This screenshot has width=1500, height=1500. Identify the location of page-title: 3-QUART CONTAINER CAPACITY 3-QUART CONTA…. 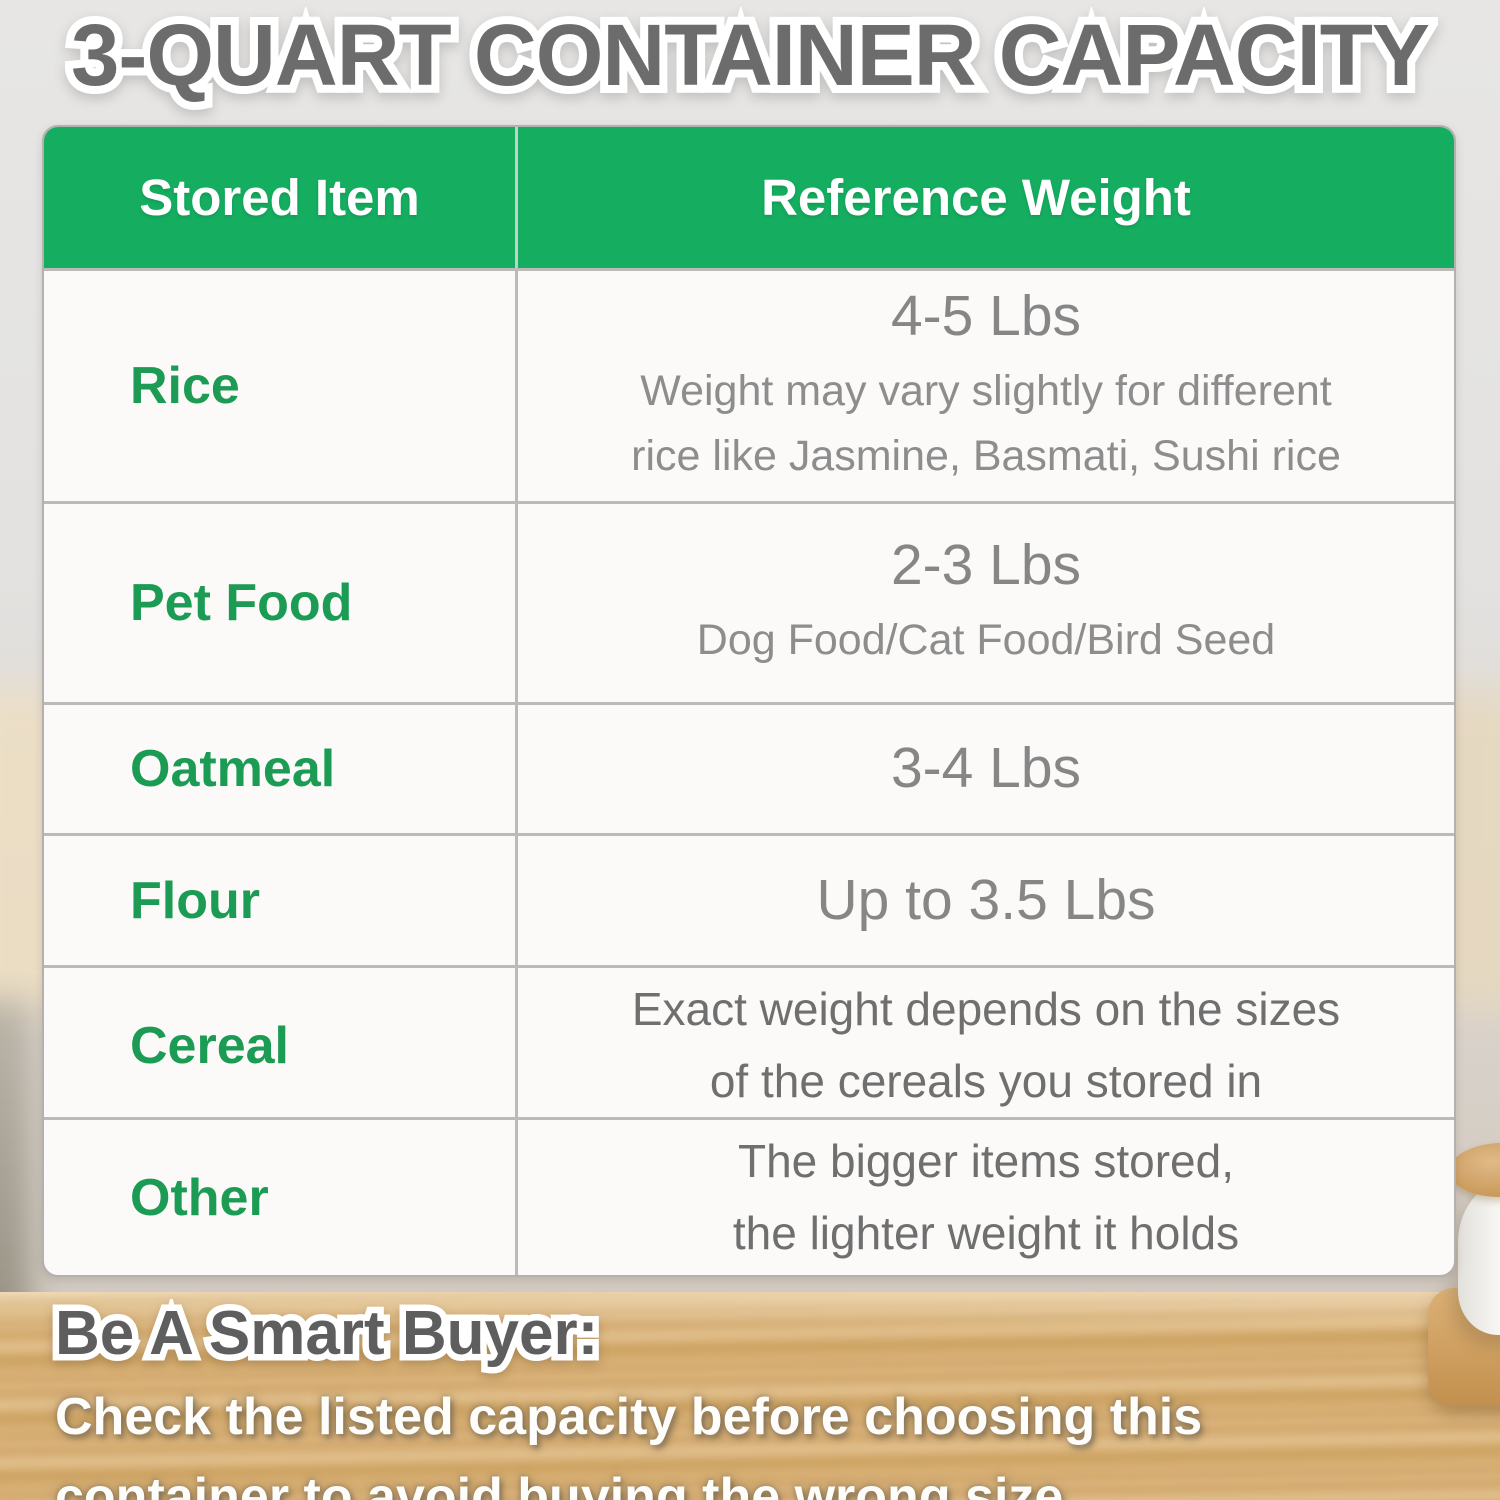
(750, 56).